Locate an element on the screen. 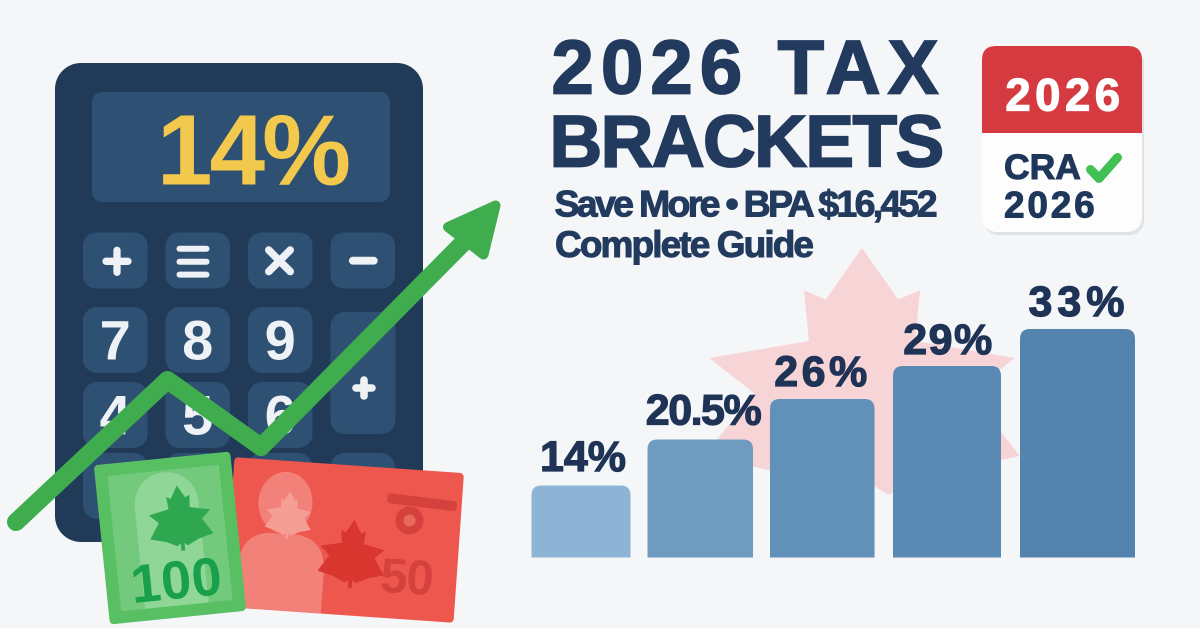 The image size is (1200, 628). svg-text: BRACKETS is located at coordinates (746, 142).